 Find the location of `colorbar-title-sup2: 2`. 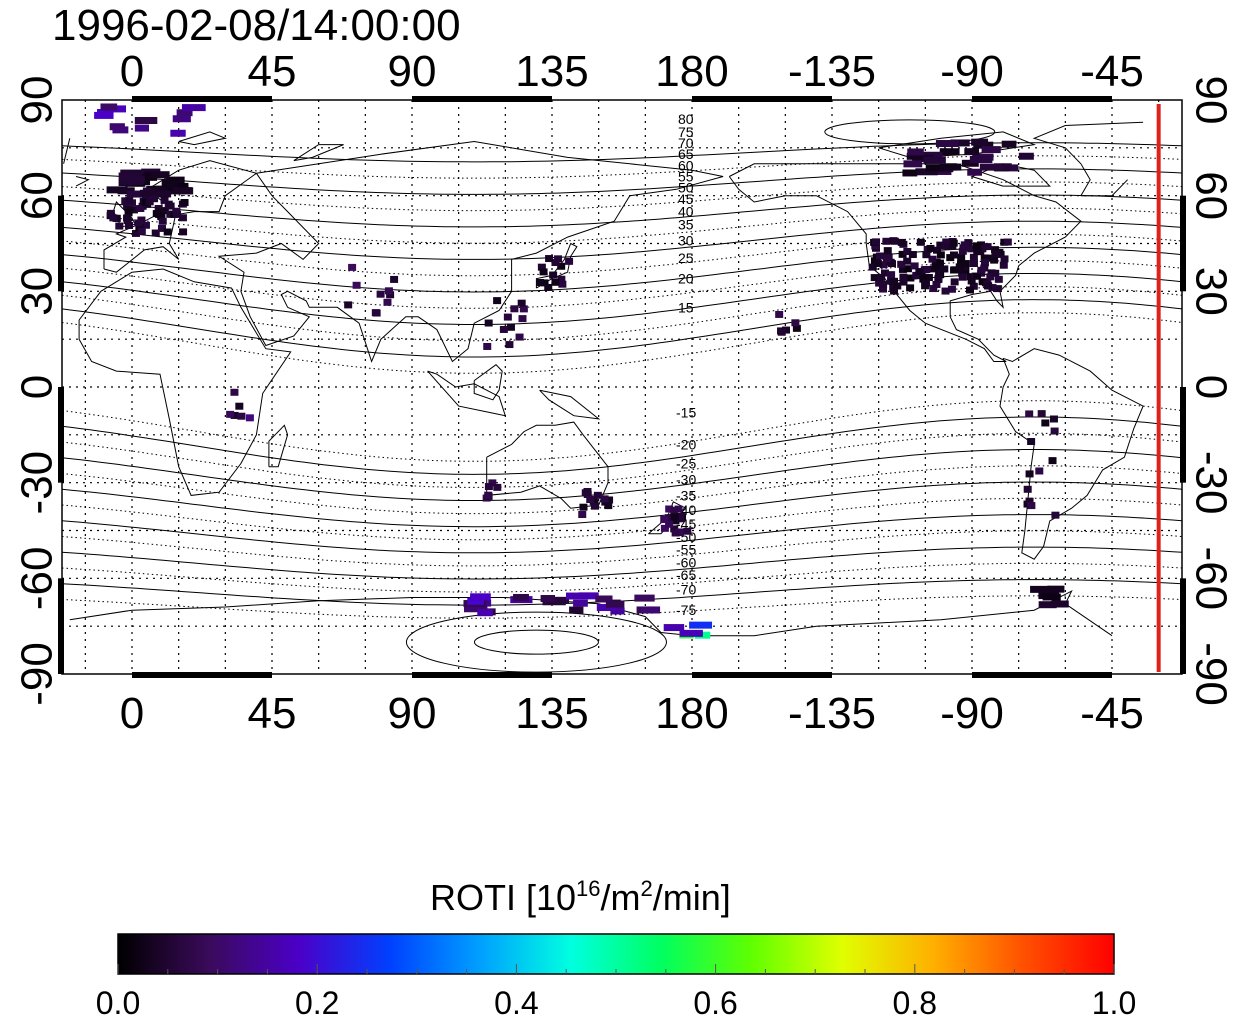

colorbar-title-sup2: 2 is located at coordinates (647, 888).